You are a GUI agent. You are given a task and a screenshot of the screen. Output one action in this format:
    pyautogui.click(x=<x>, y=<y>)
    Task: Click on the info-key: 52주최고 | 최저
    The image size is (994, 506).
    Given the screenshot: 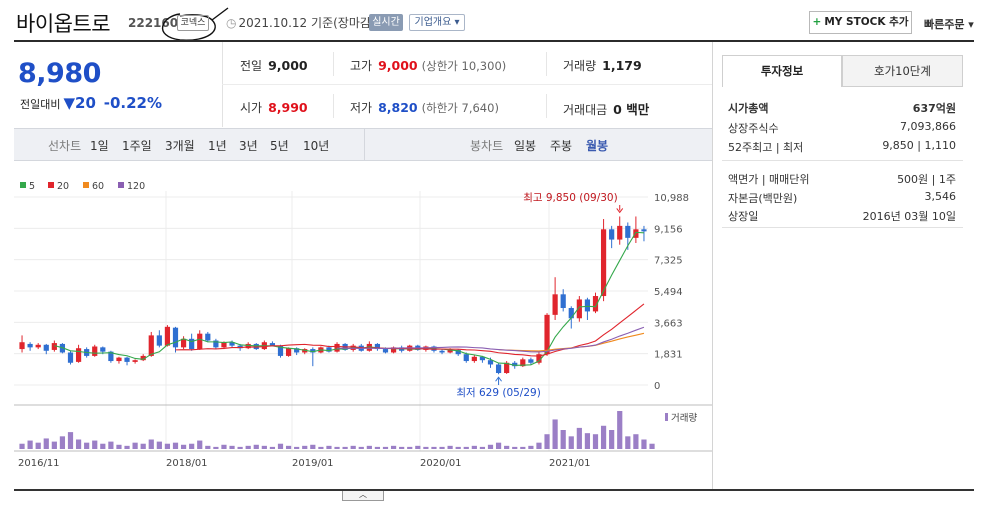 What is the action you would take?
    pyautogui.click(x=766, y=147)
    